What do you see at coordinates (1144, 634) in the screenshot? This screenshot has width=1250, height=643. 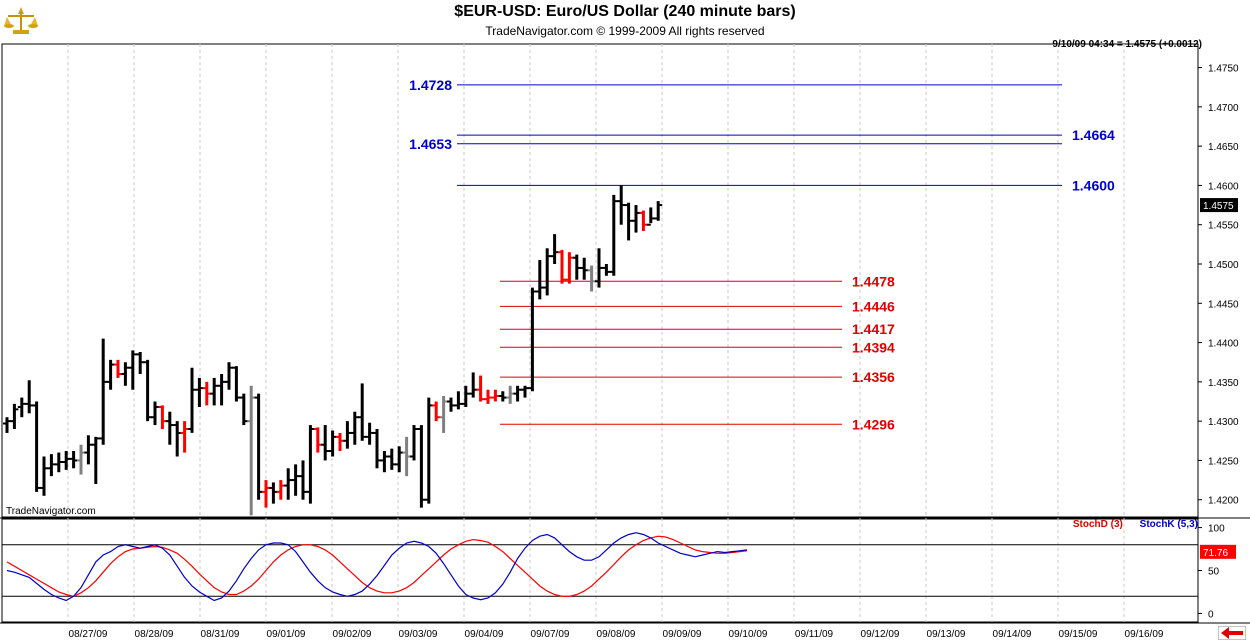 I see `x-tick-label: 09/16/09` at bounding box center [1144, 634].